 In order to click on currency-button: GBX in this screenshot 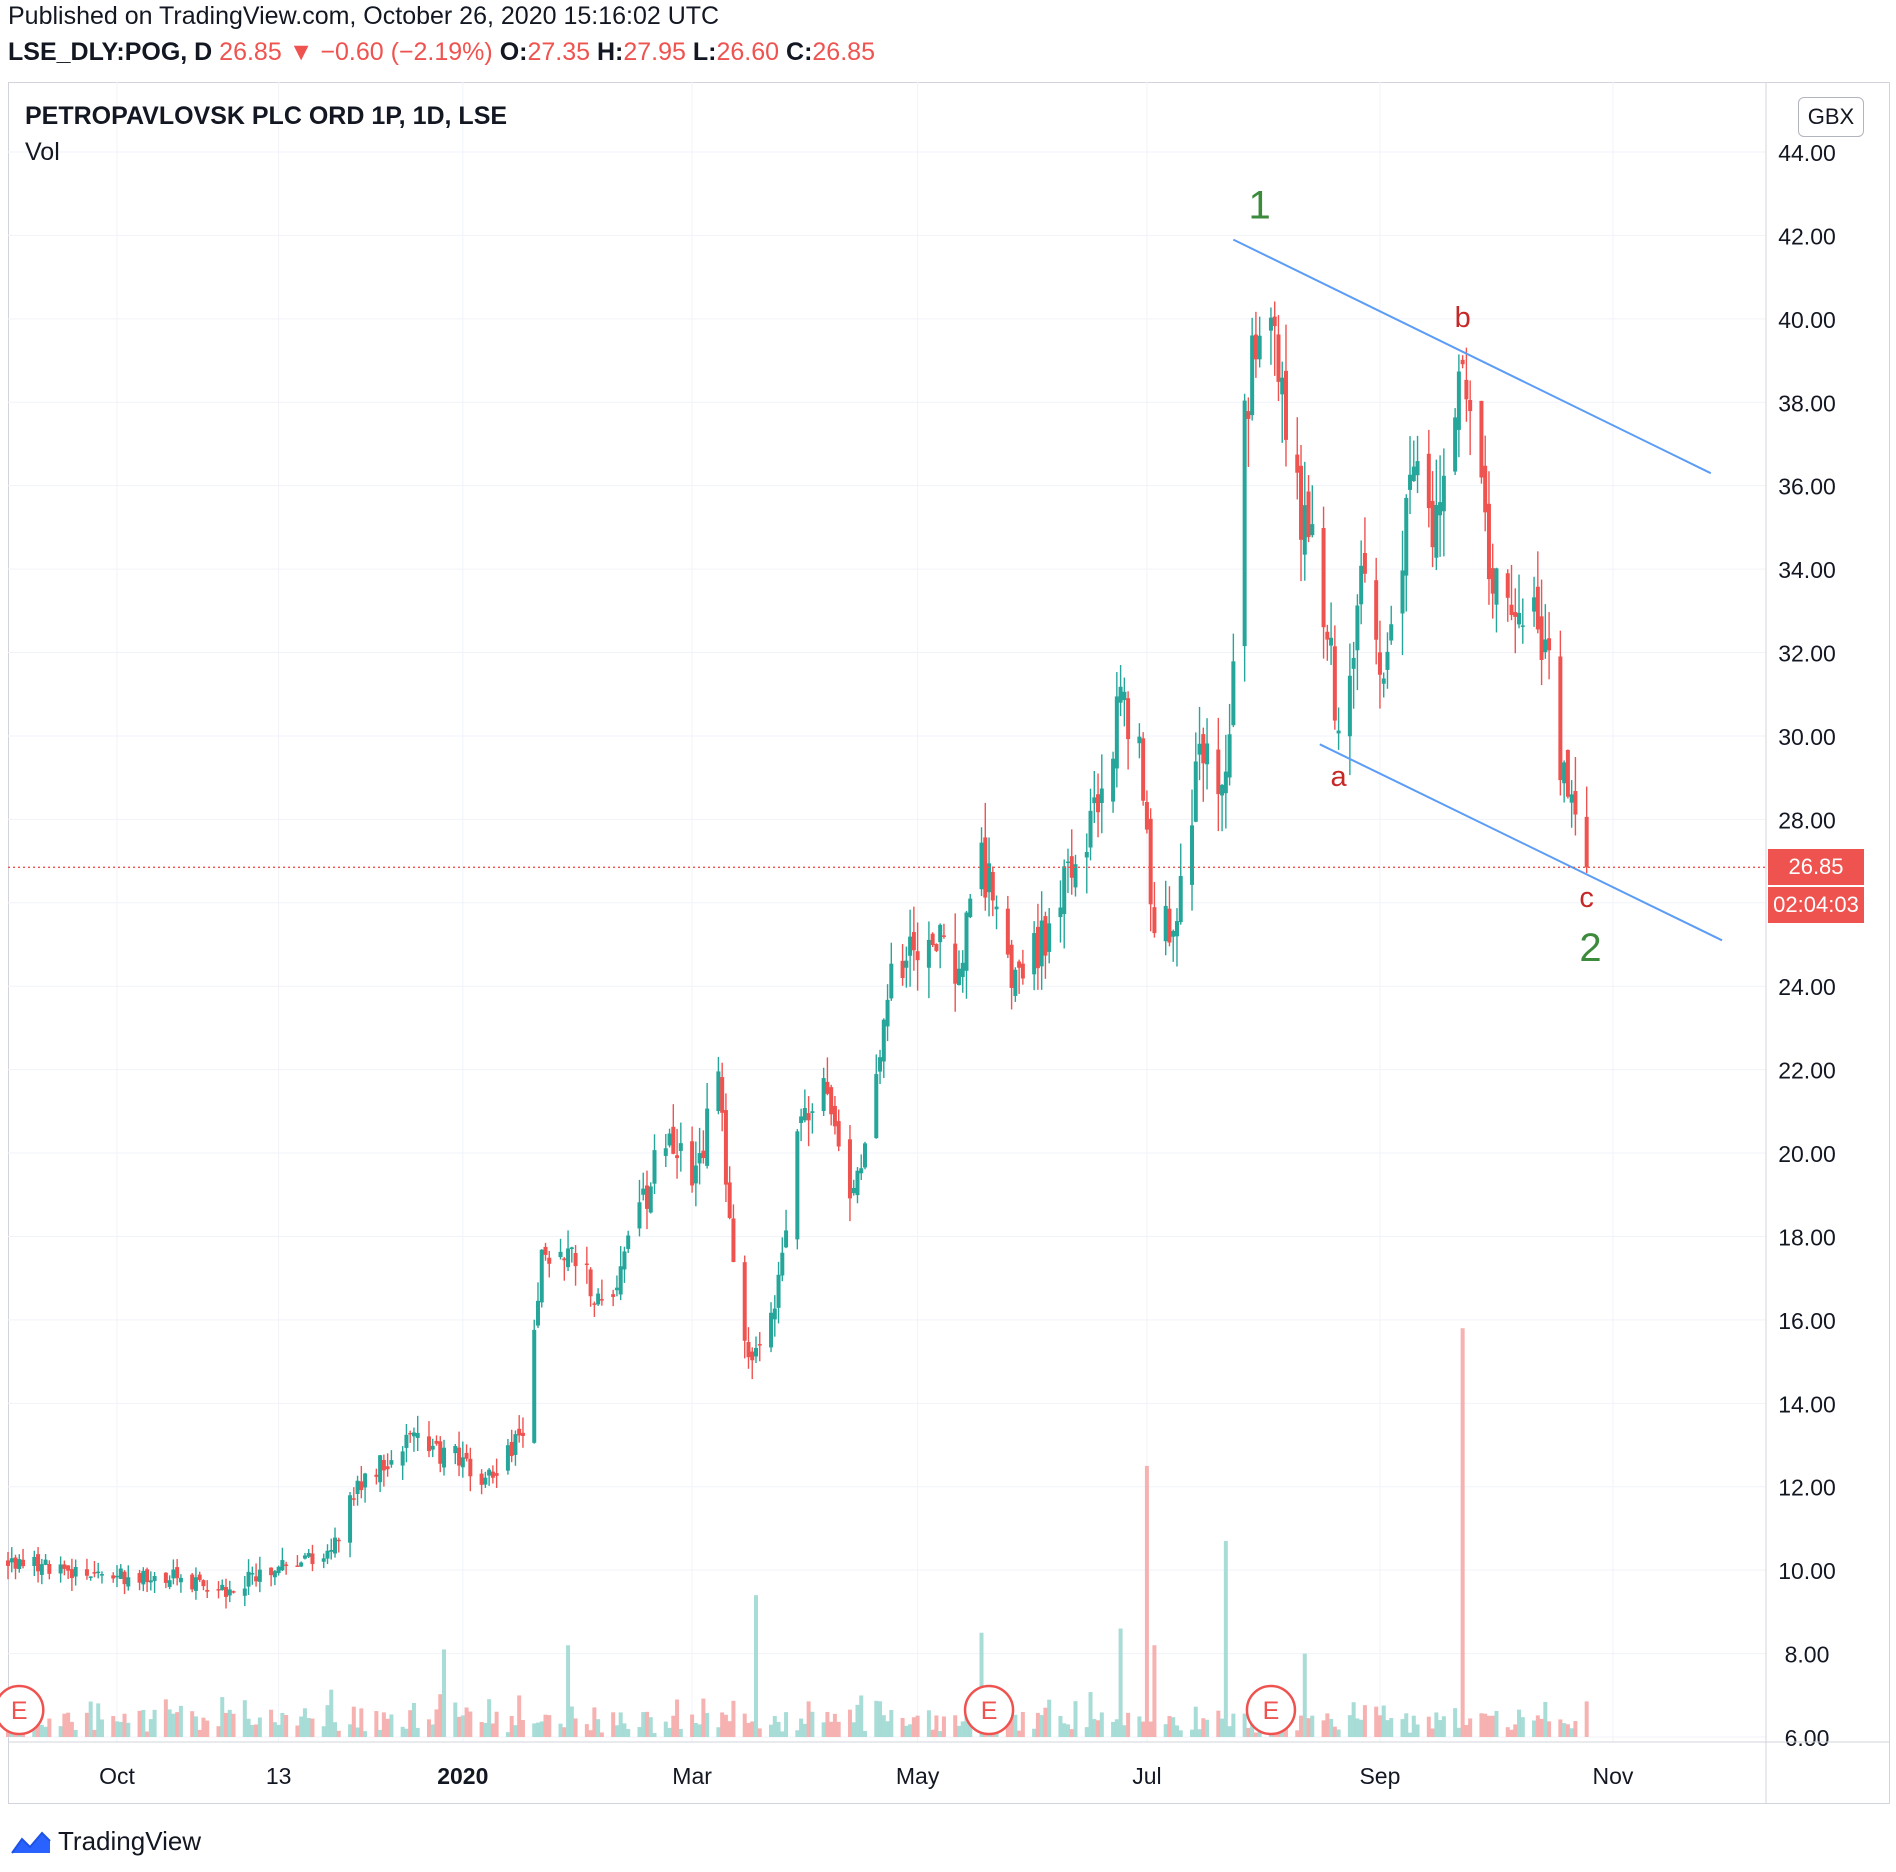, I will do `click(1831, 117)`.